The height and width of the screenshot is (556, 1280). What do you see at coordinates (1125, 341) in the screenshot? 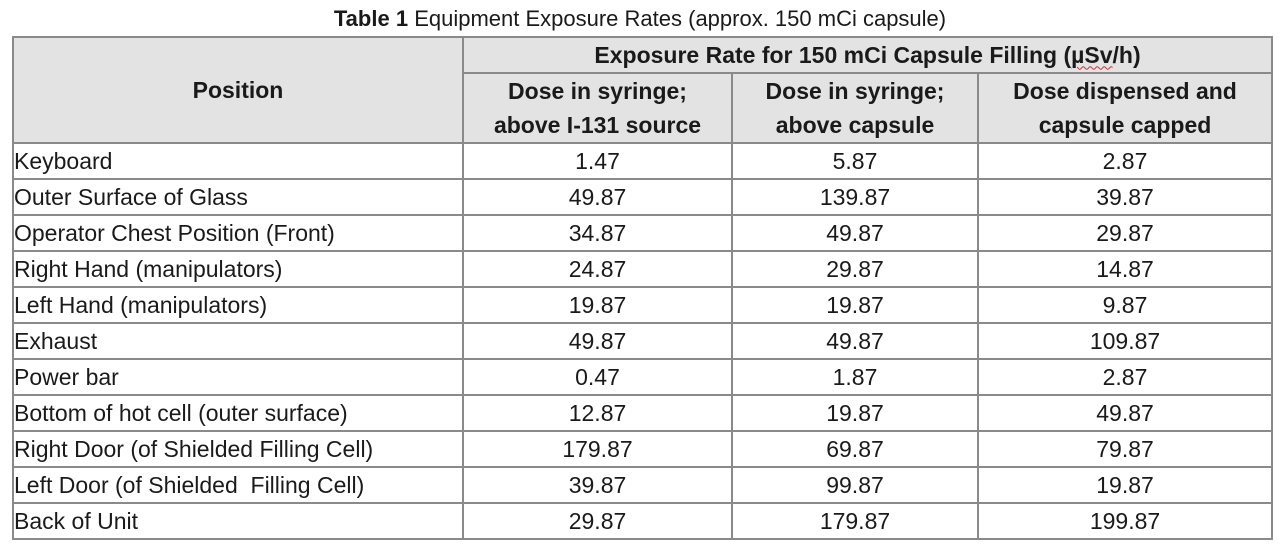
I see `value-cell: 109.87` at bounding box center [1125, 341].